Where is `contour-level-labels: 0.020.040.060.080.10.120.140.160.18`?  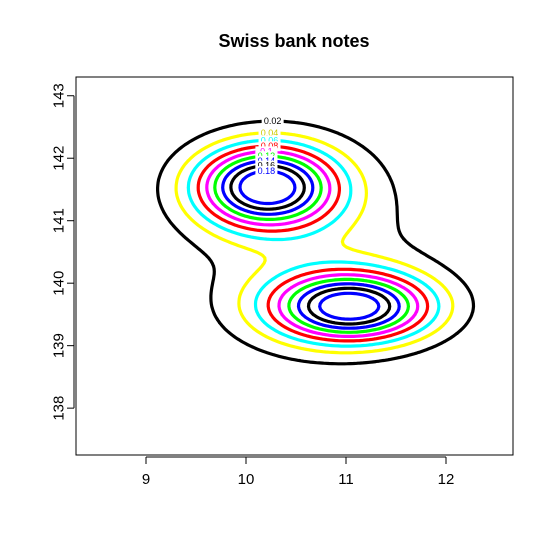 contour-level-labels: 0.020.040.060.080.10.120.140.160.18 is located at coordinates (269, 146).